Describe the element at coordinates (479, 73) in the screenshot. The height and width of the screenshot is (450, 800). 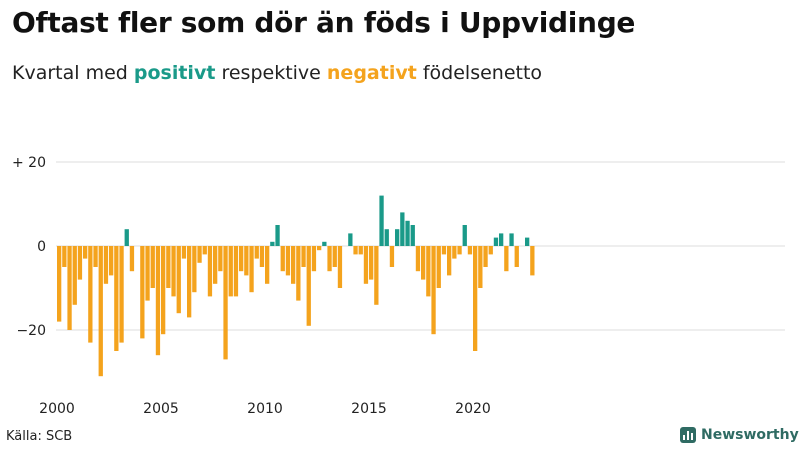
I see `subtitle-suffix: födelsenetto` at that location.